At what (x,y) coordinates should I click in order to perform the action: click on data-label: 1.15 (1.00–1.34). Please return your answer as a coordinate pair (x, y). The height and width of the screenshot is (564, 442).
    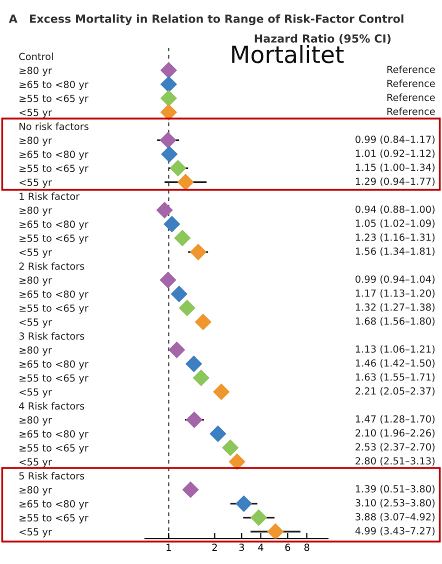
    Looking at the image, I should click on (395, 167).